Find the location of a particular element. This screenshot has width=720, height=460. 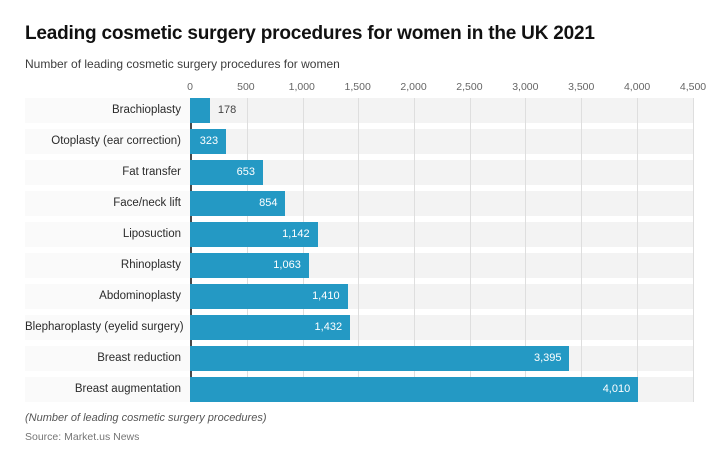

x-tick-label: 0 is located at coordinates (190, 87).